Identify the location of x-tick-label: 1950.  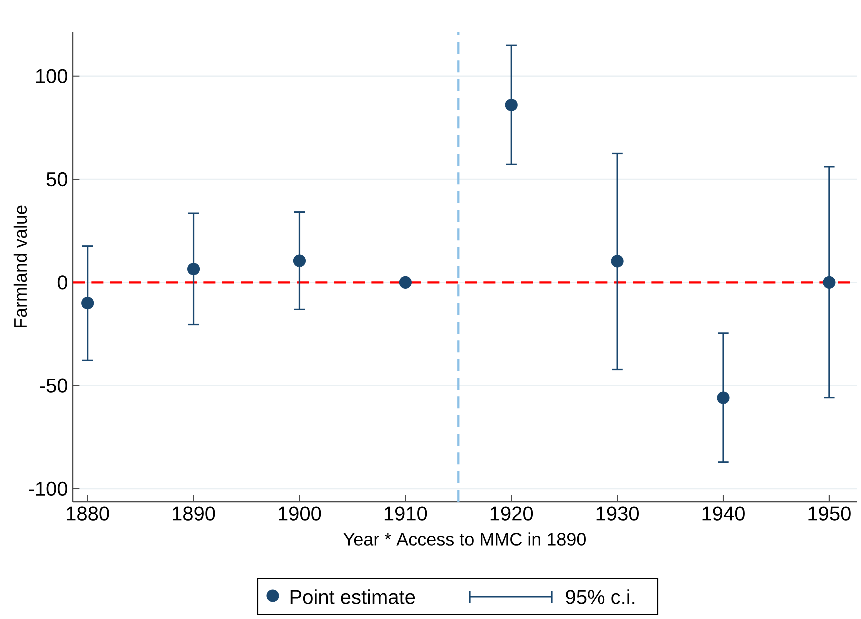
(829, 513).